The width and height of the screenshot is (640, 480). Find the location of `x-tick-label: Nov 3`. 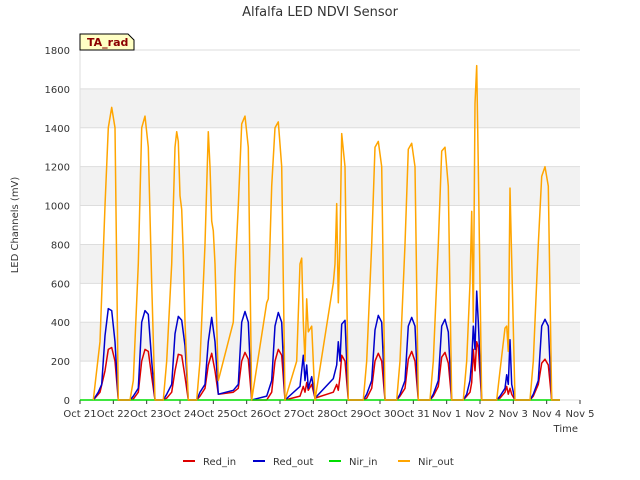

x-tick-label: Nov 3 is located at coordinates (513, 414).